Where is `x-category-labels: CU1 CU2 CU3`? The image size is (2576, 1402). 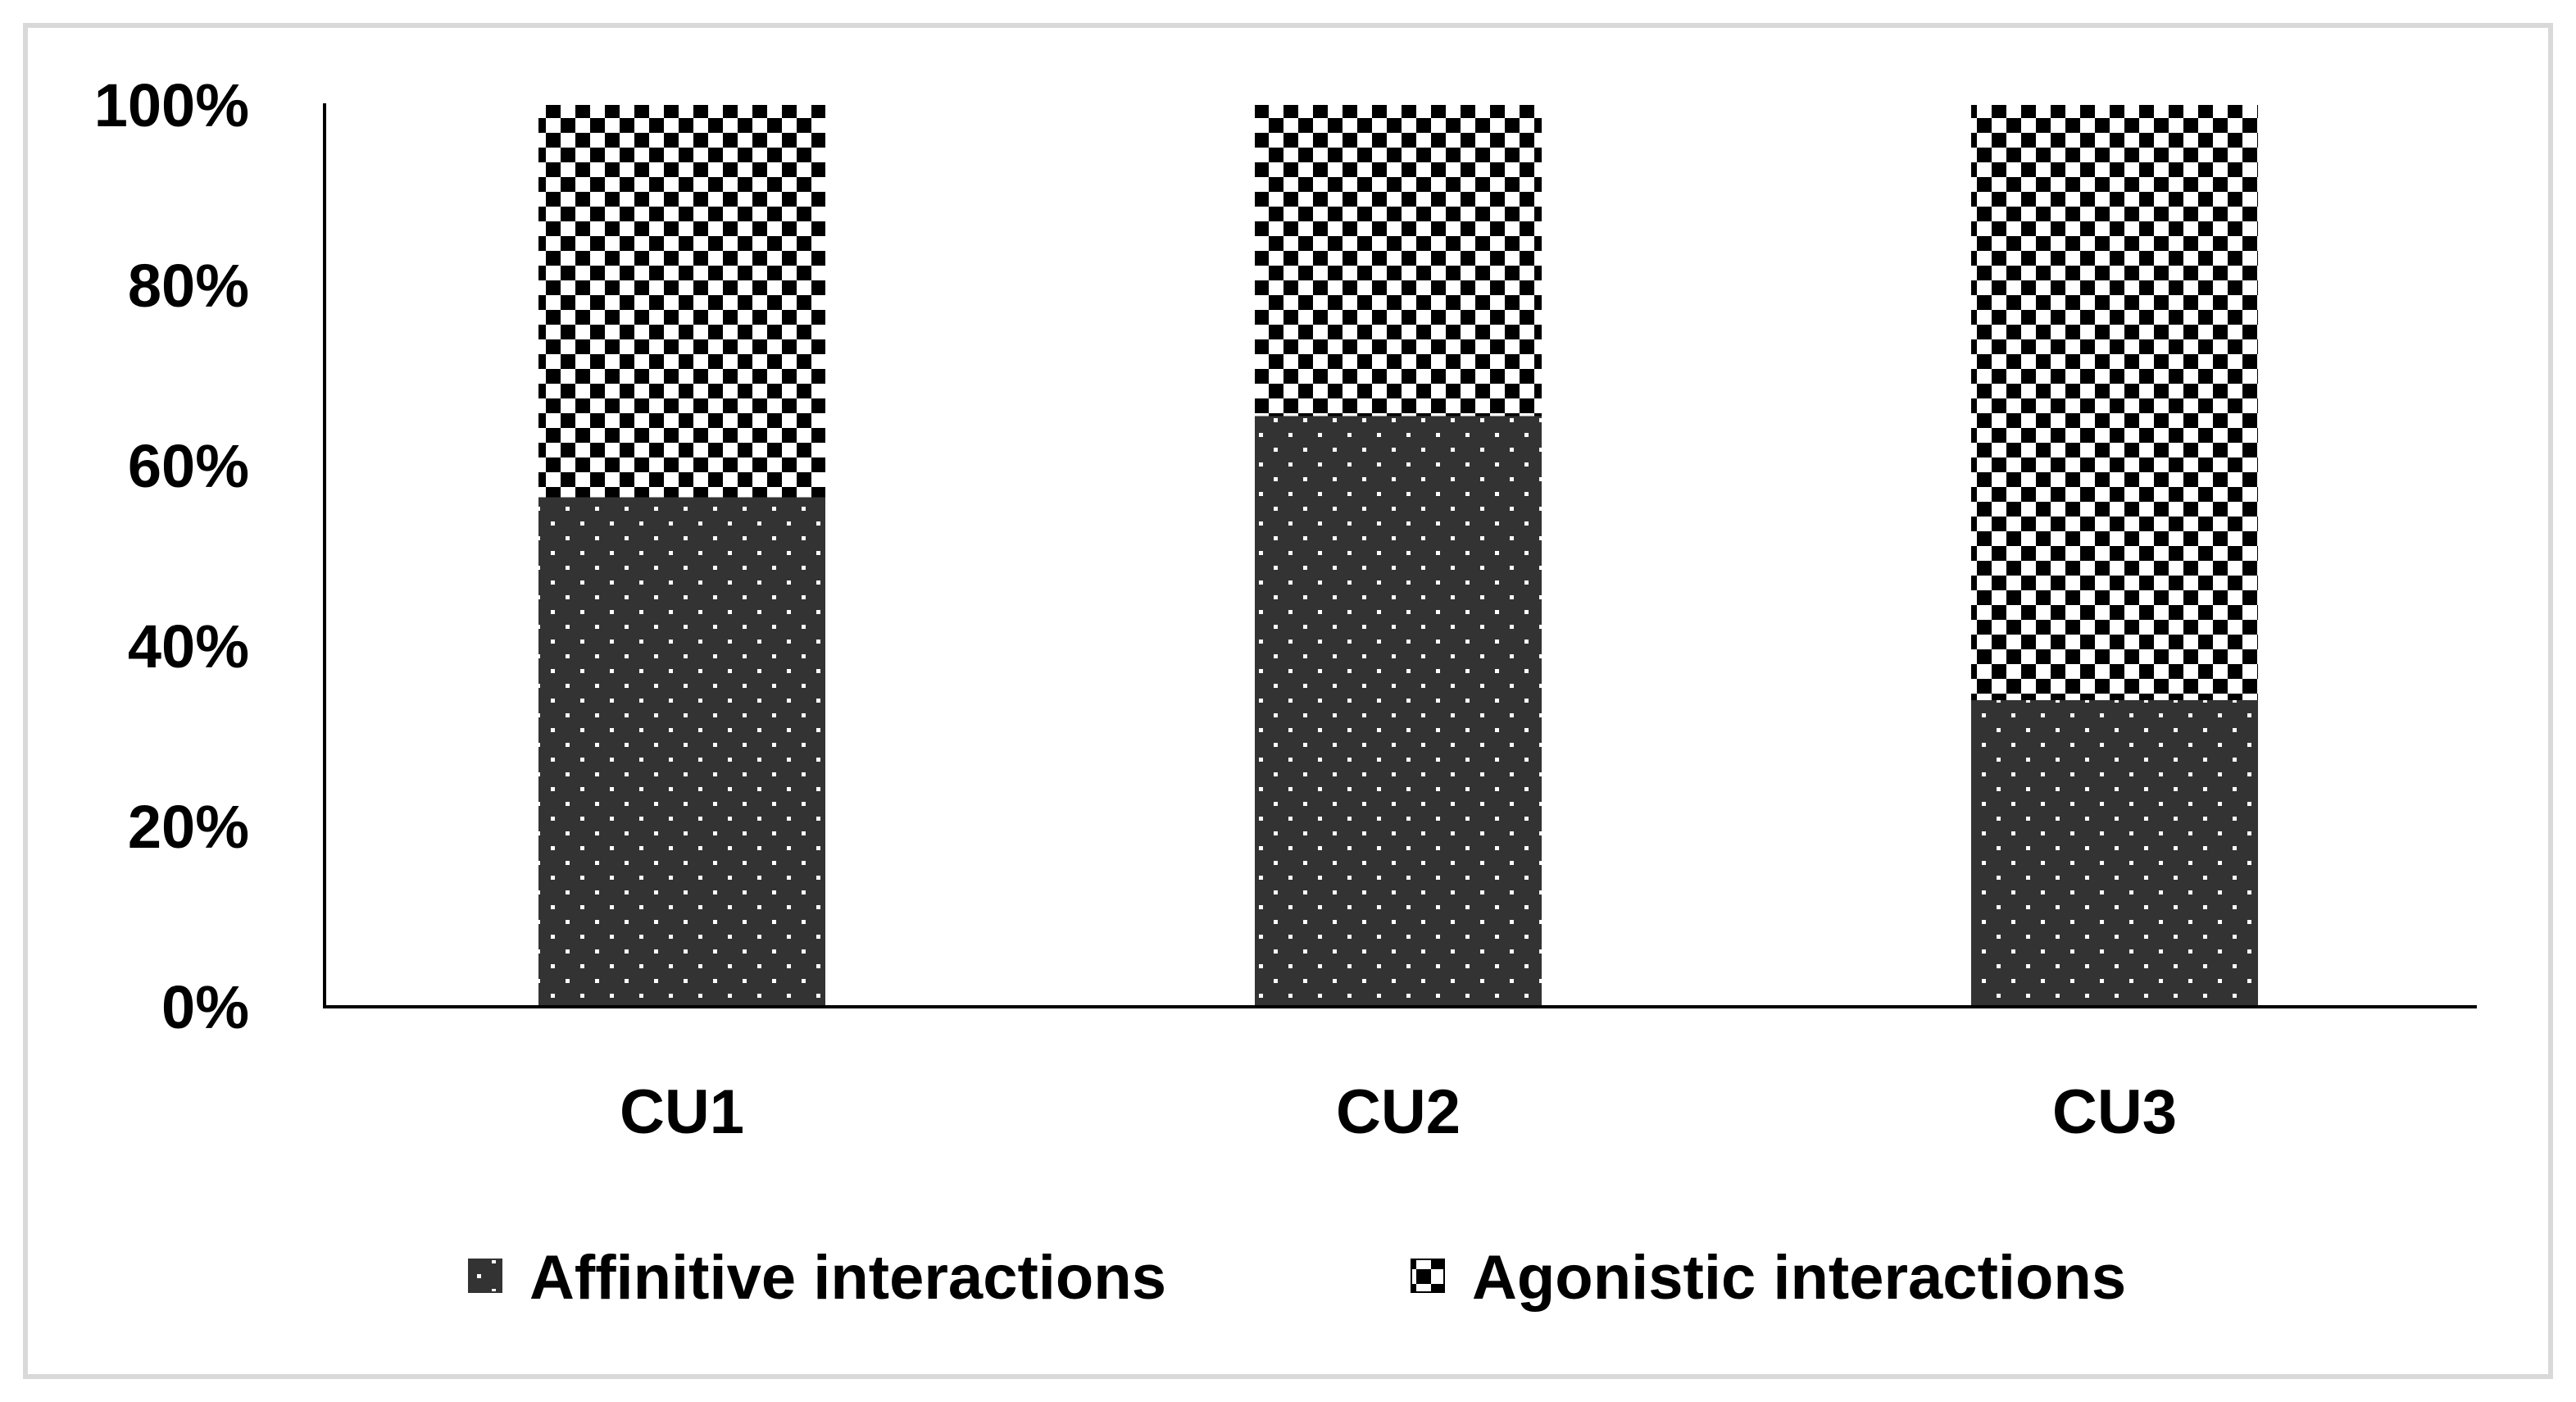 x-category-labels: CU1 CU2 CU3 is located at coordinates (1398, 1112).